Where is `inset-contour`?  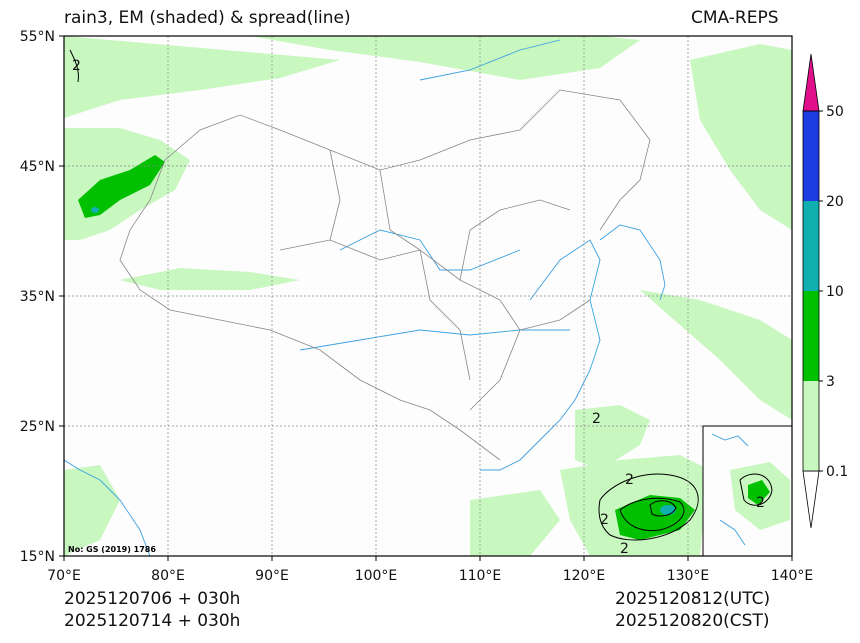 inset-contour is located at coordinates (756, 489).